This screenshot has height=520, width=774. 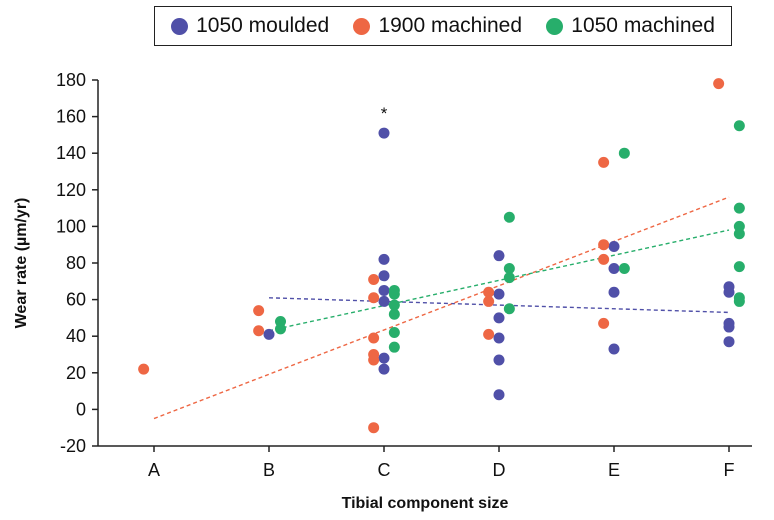 What do you see at coordinates (76, 300) in the screenshot?
I see `y-tick-label: 60` at bounding box center [76, 300].